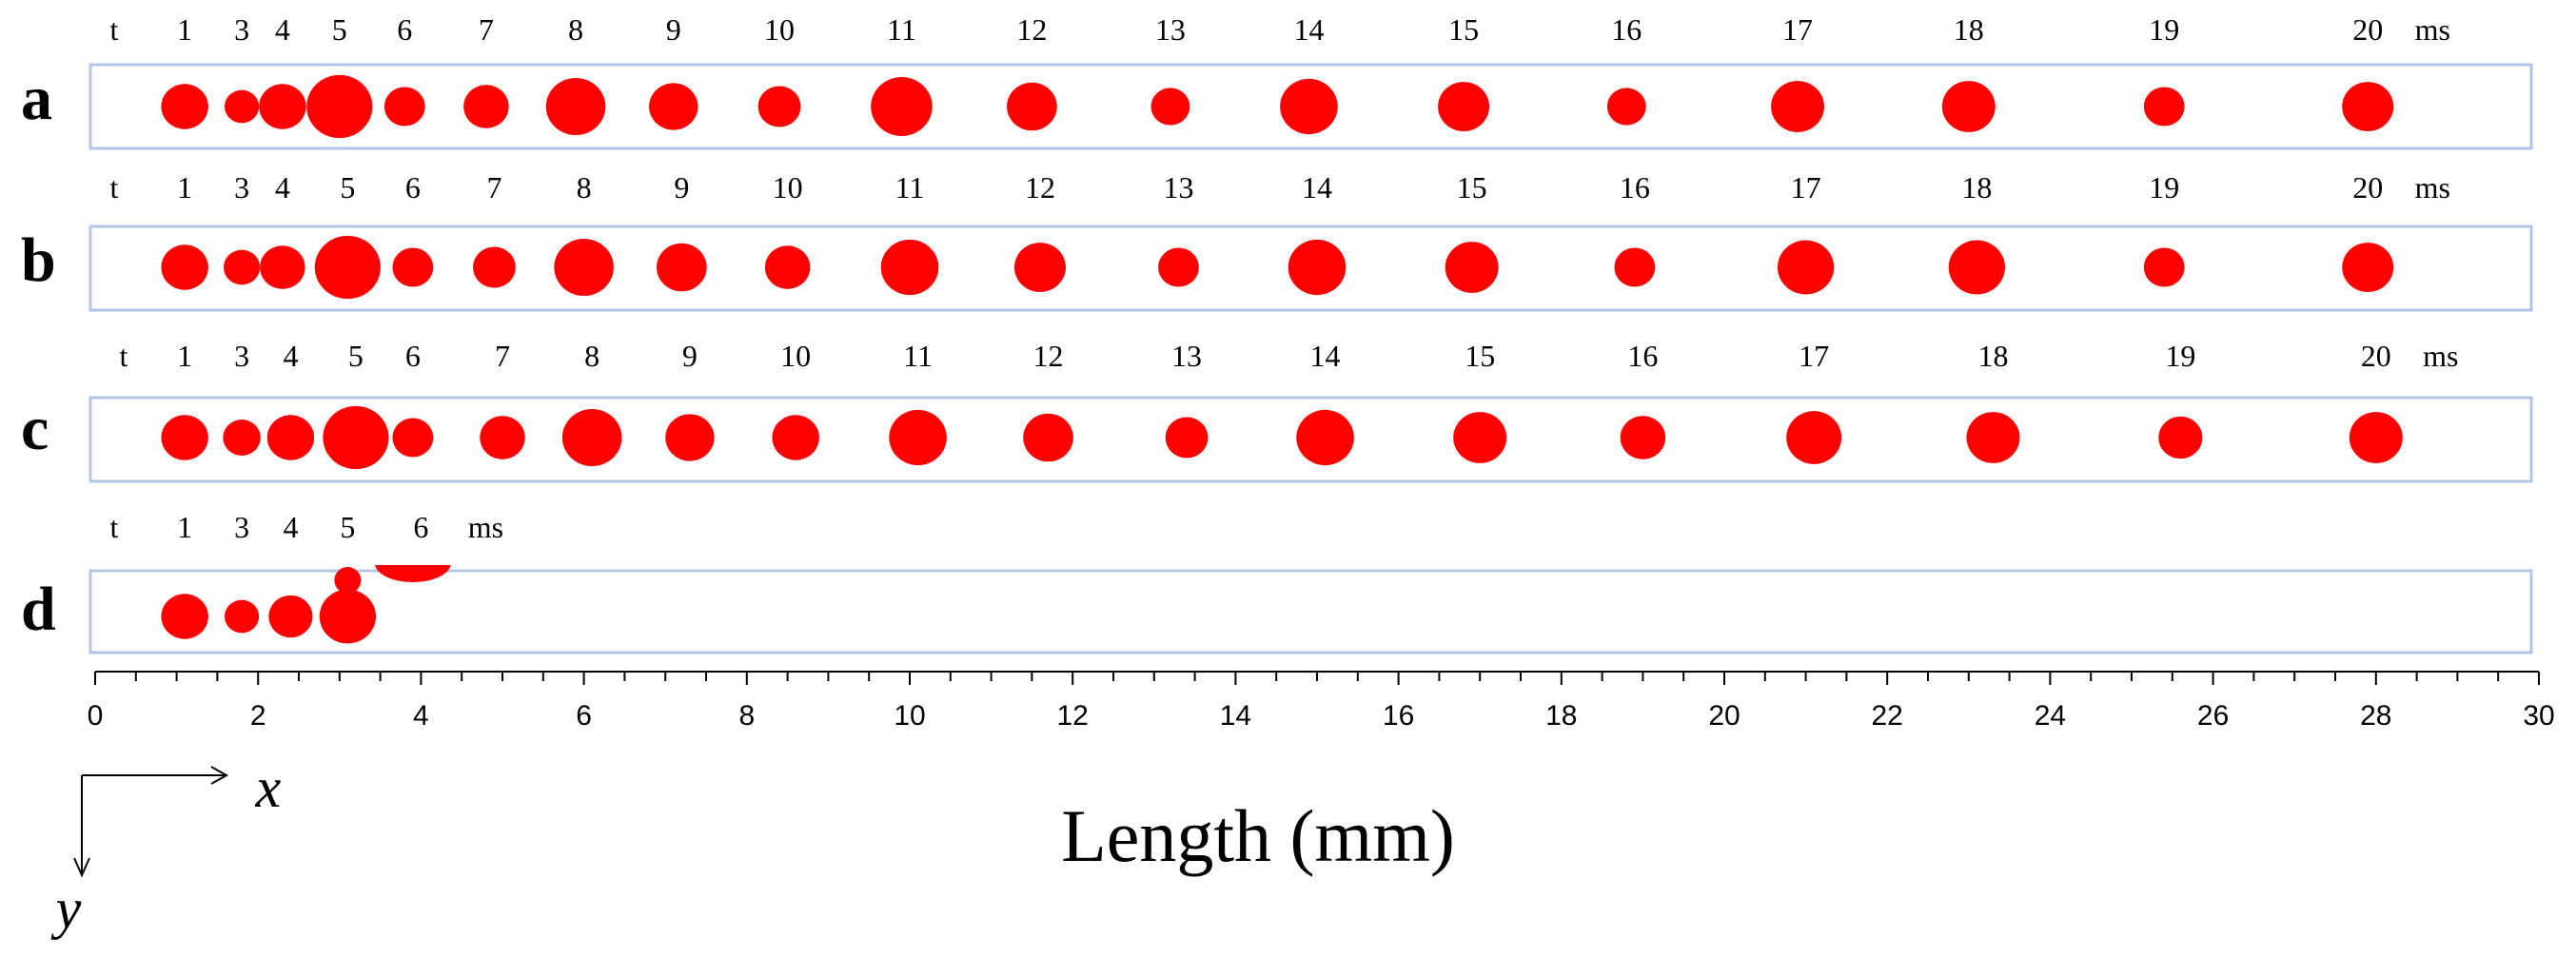 Image resolution: width=2576 pixels, height=957 pixels. Describe the element at coordinates (166, 848) in the screenshot. I see `coordinate-arrows: xy` at that location.